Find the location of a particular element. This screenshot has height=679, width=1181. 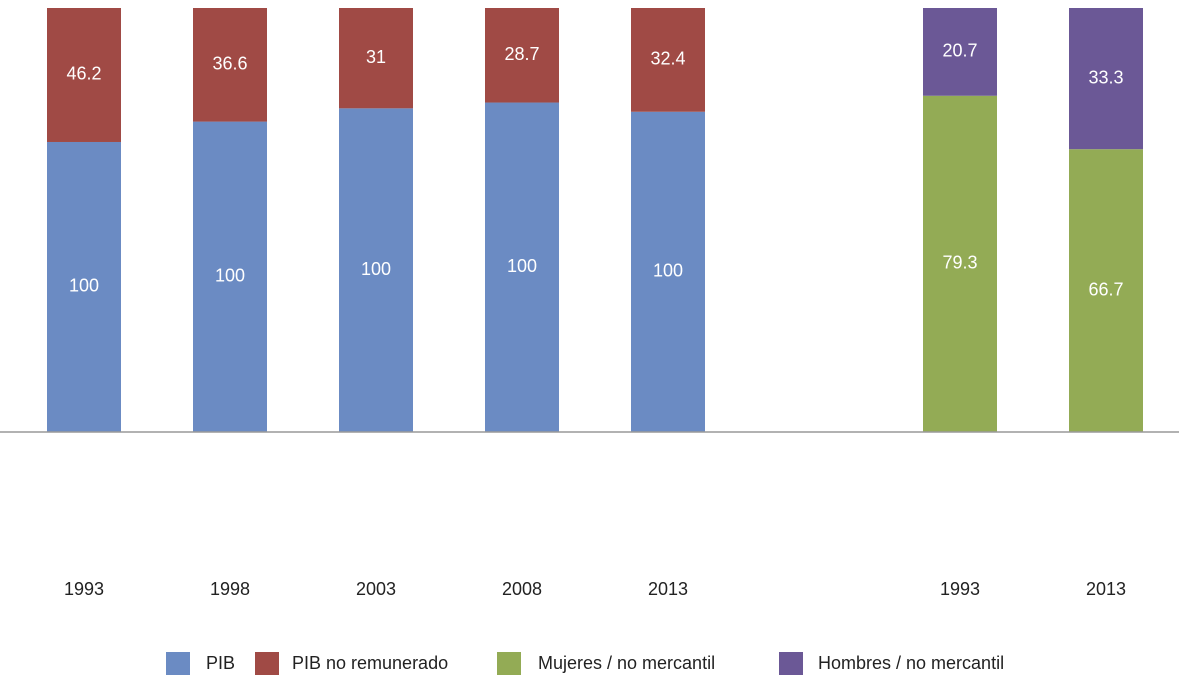

data-label: 66.7 is located at coordinates (1105, 289).